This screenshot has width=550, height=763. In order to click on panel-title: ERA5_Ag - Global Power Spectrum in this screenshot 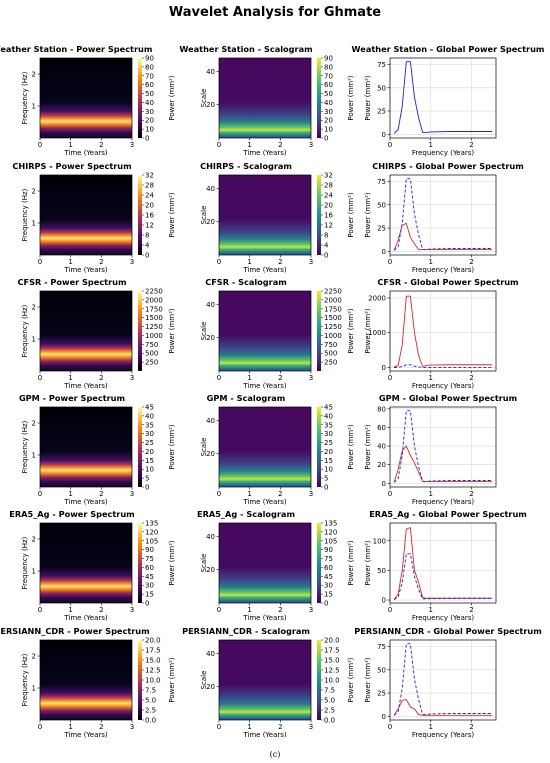, I will do `click(448, 514)`.